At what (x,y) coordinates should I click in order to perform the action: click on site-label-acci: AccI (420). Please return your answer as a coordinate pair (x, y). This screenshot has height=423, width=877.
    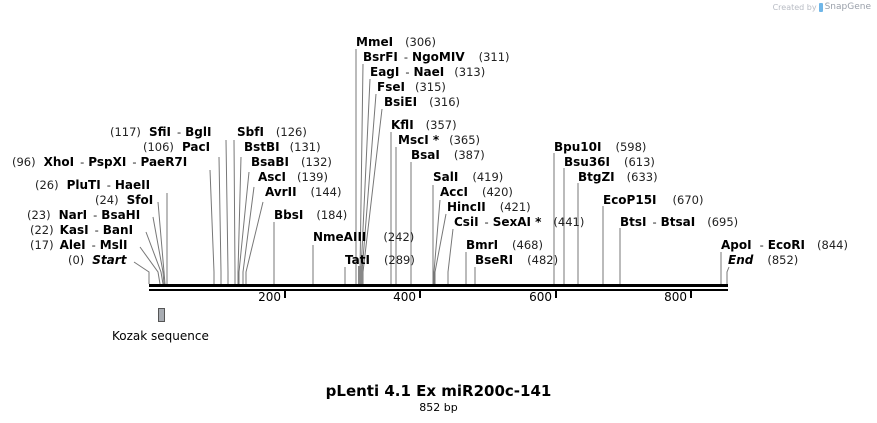
    Looking at the image, I should click on (476, 192).